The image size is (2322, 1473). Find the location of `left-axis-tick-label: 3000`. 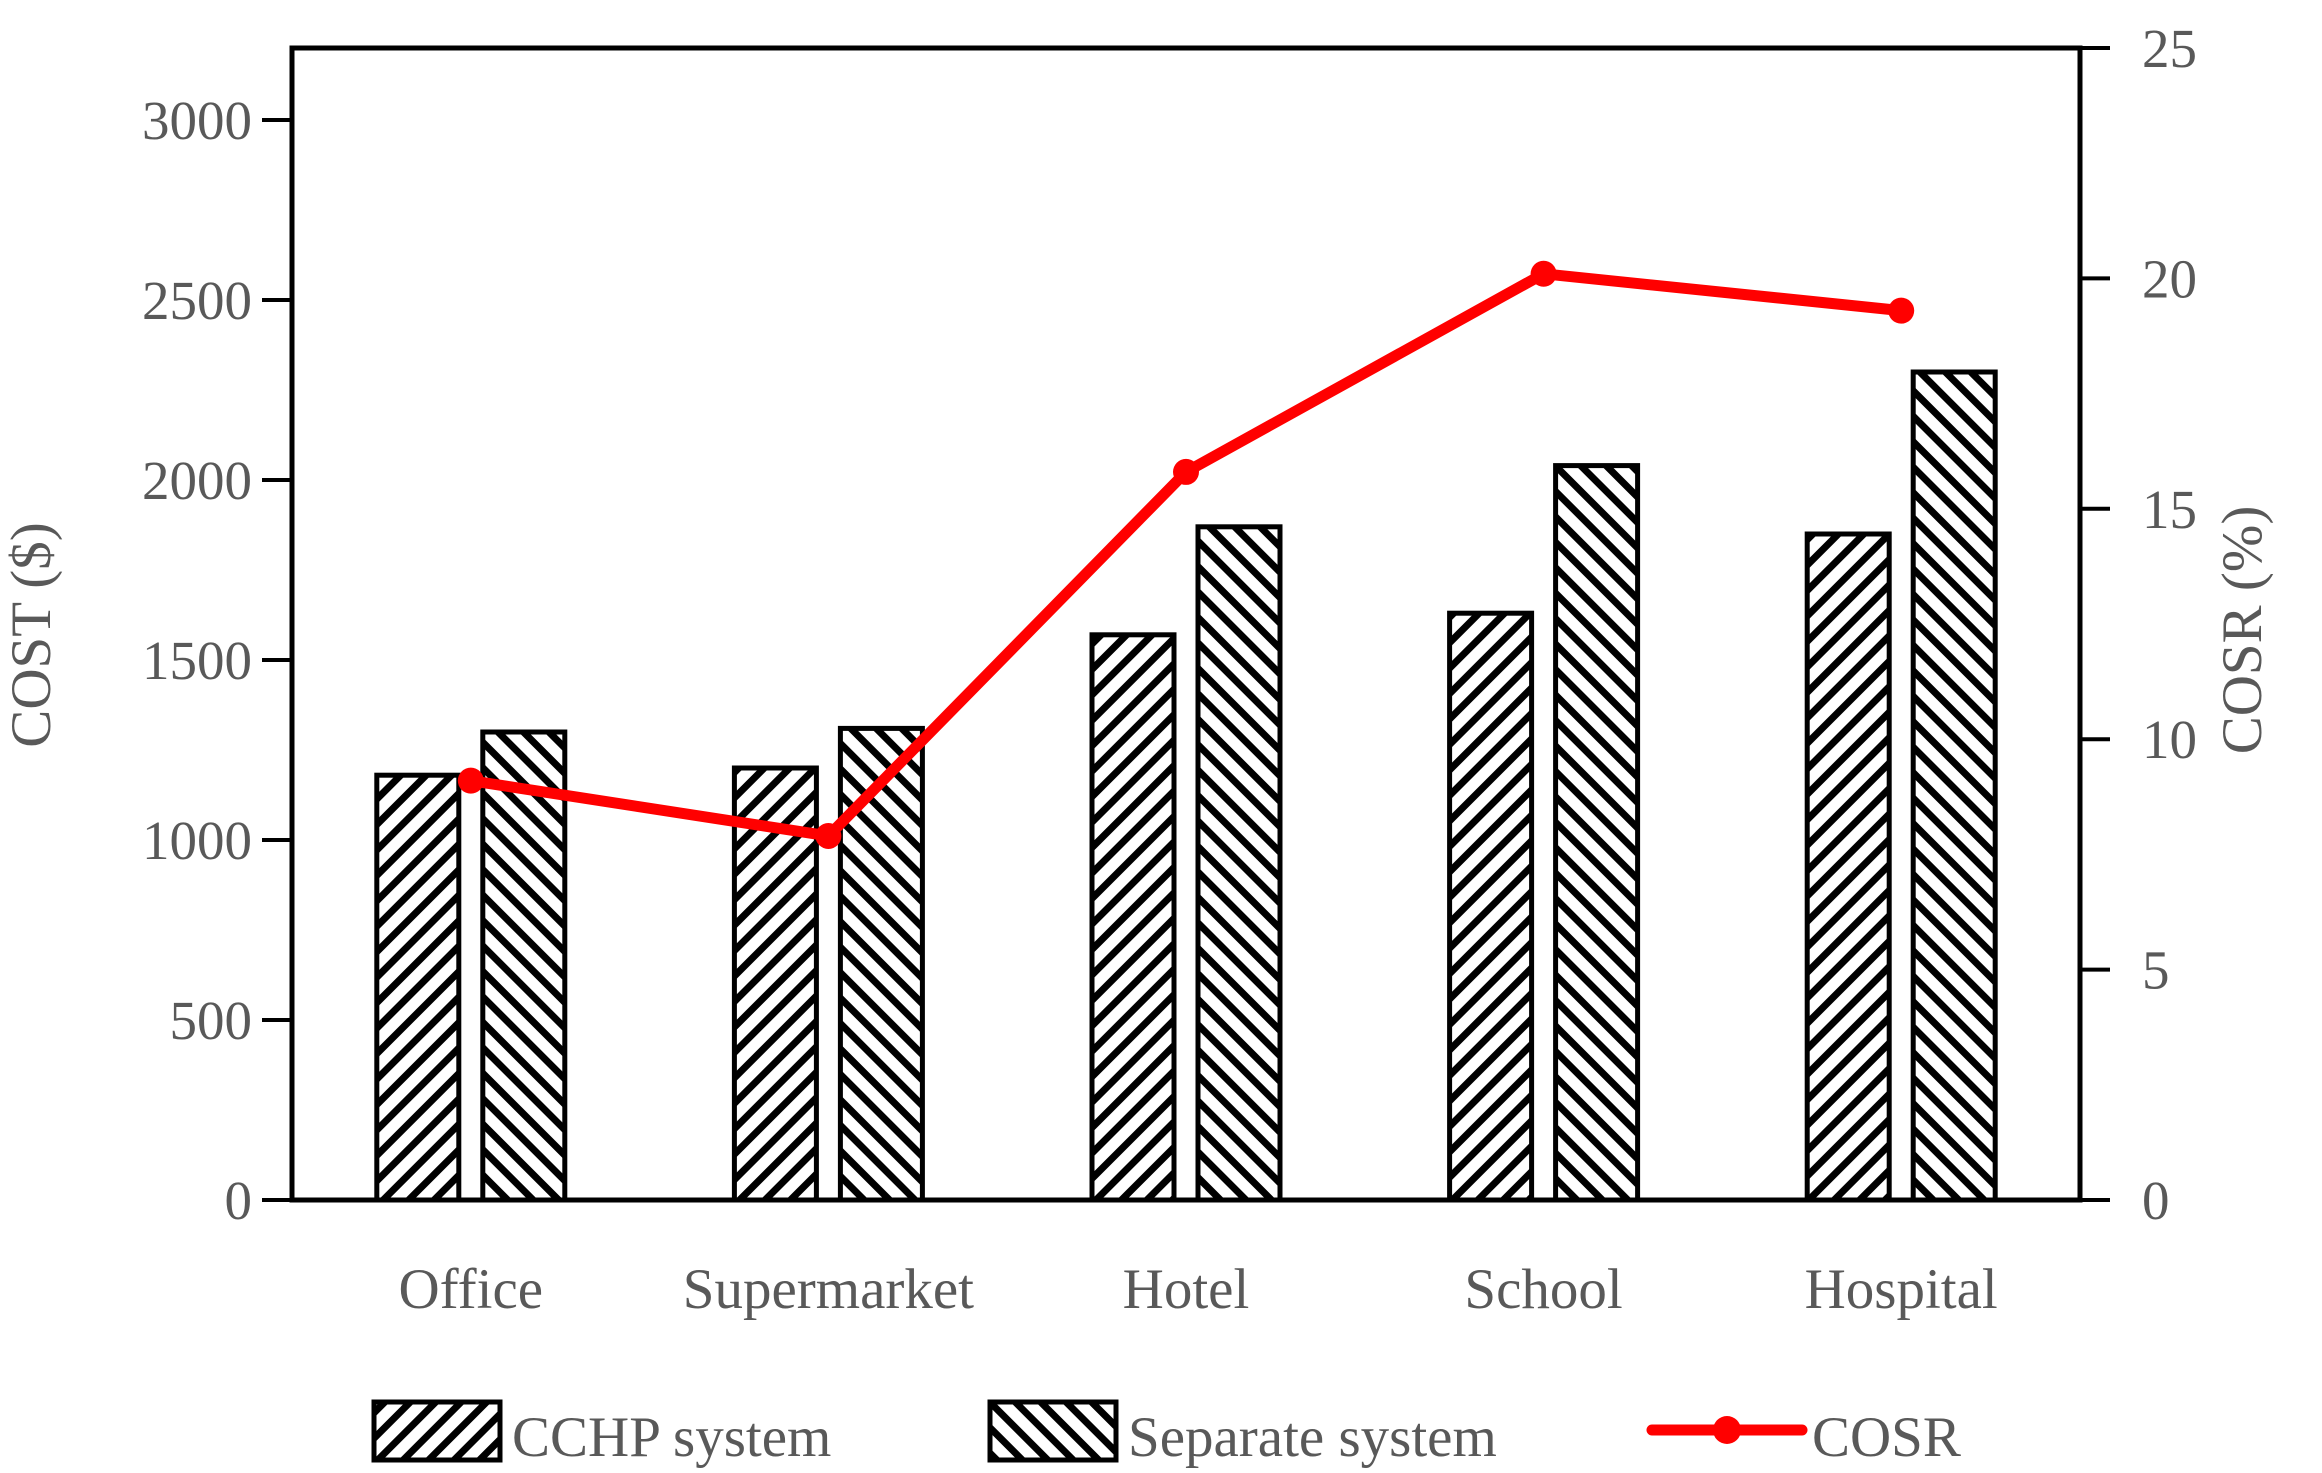

left-axis-tick-label: 3000 is located at coordinates (197, 120).